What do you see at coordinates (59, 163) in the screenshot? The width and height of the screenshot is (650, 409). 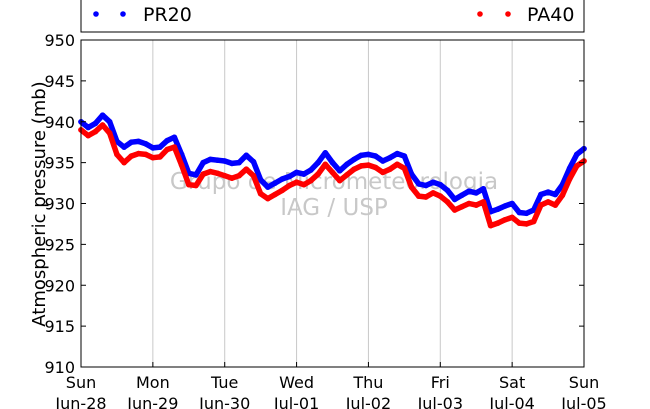 I see `y-tick-label-5: 935` at bounding box center [59, 163].